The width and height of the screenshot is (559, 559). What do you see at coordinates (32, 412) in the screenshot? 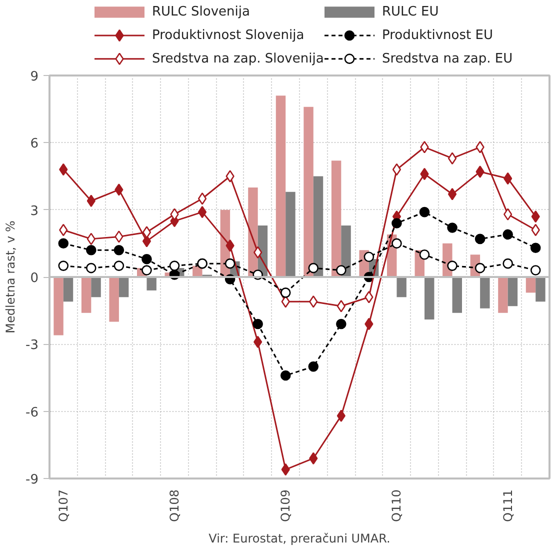
I see `y-tick-label: -6` at bounding box center [32, 412].